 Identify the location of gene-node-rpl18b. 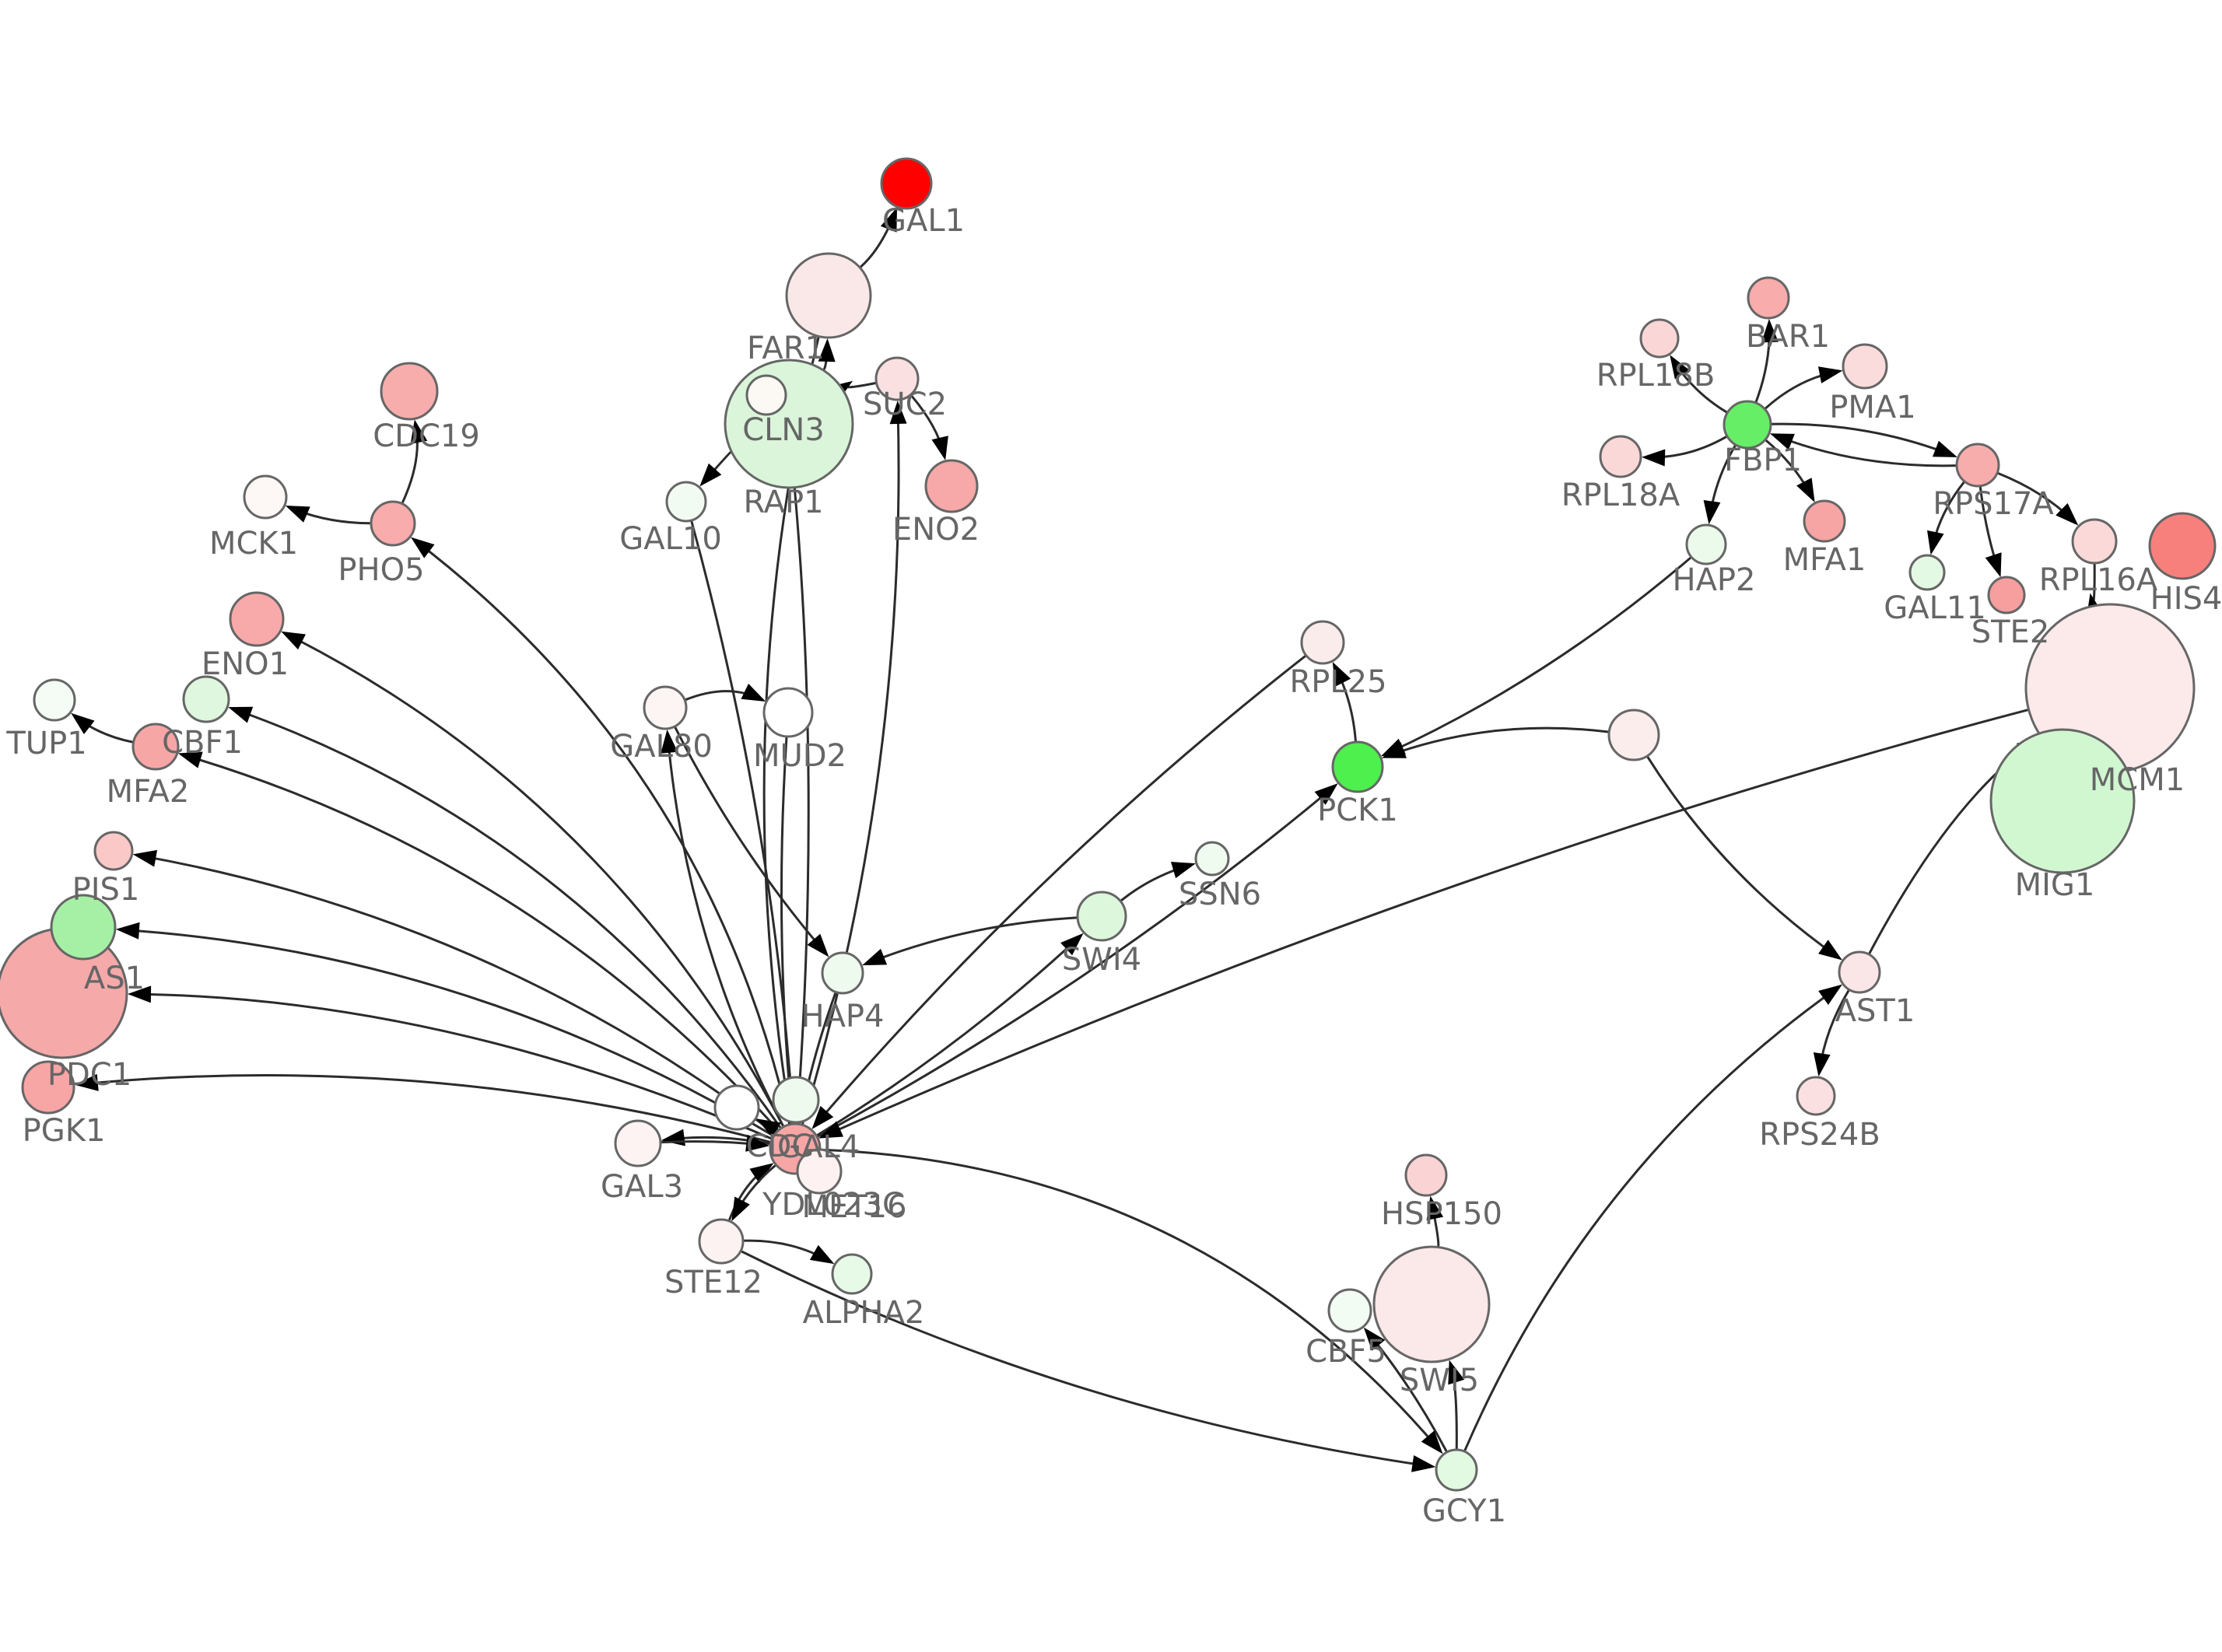
(1660, 338).